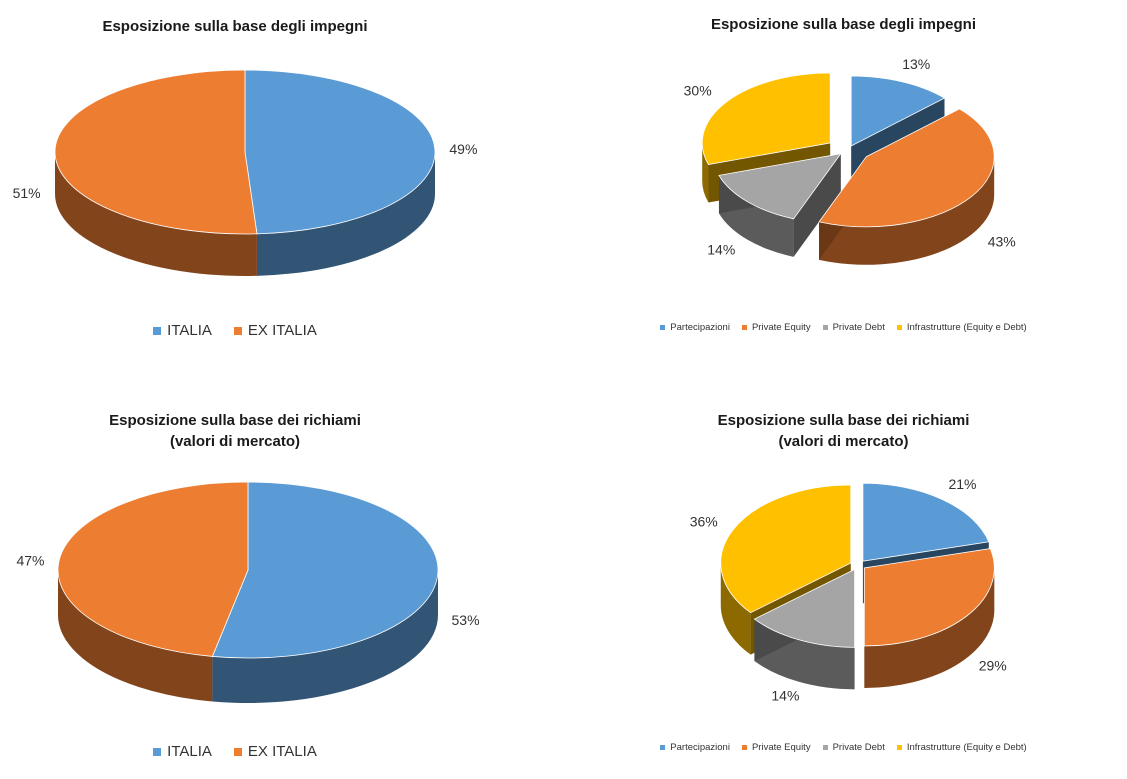 Image resolution: width=1127 pixels, height=779 pixels. What do you see at coordinates (463, 149) in the screenshot?
I see `data-label-italia: 49%` at bounding box center [463, 149].